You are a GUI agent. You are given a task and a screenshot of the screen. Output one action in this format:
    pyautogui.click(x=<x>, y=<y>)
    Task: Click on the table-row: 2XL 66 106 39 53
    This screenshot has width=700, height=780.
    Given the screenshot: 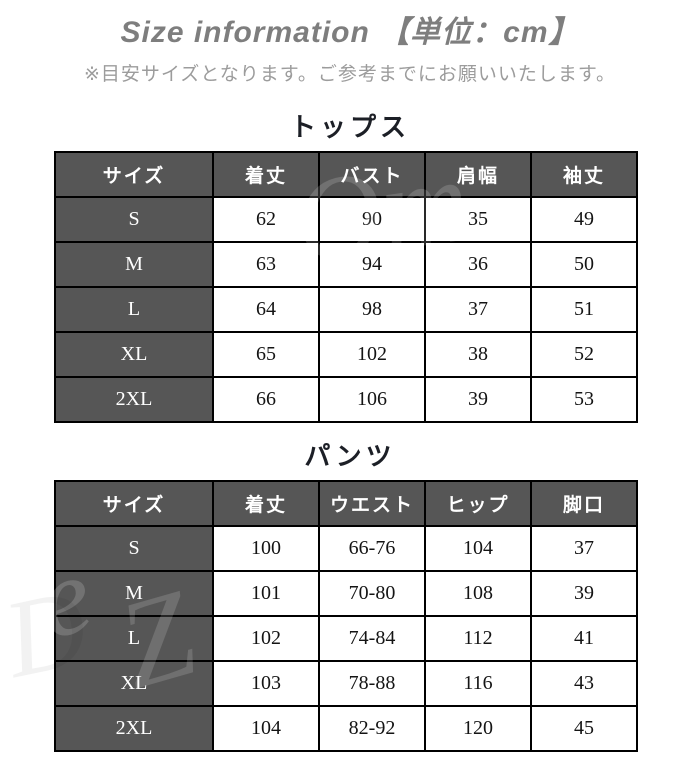 What is the action you would take?
    pyautogui.click(x=346, y=399)
    